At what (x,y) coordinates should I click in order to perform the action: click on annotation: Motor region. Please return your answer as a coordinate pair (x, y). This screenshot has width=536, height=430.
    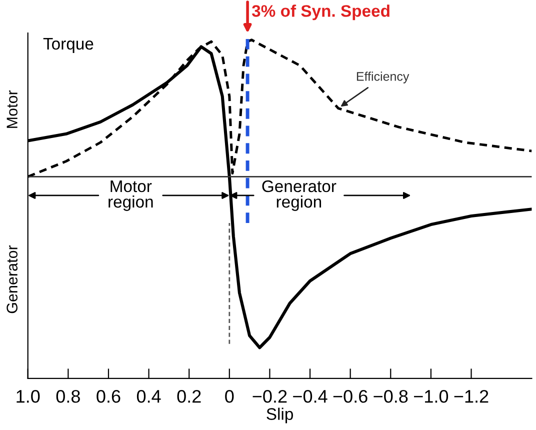
    Looking at the image, I should click on (130, 195).